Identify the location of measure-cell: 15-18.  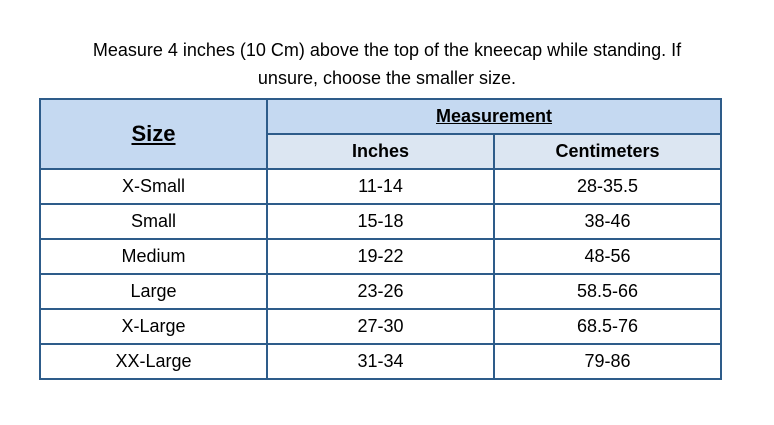
(380, 221).